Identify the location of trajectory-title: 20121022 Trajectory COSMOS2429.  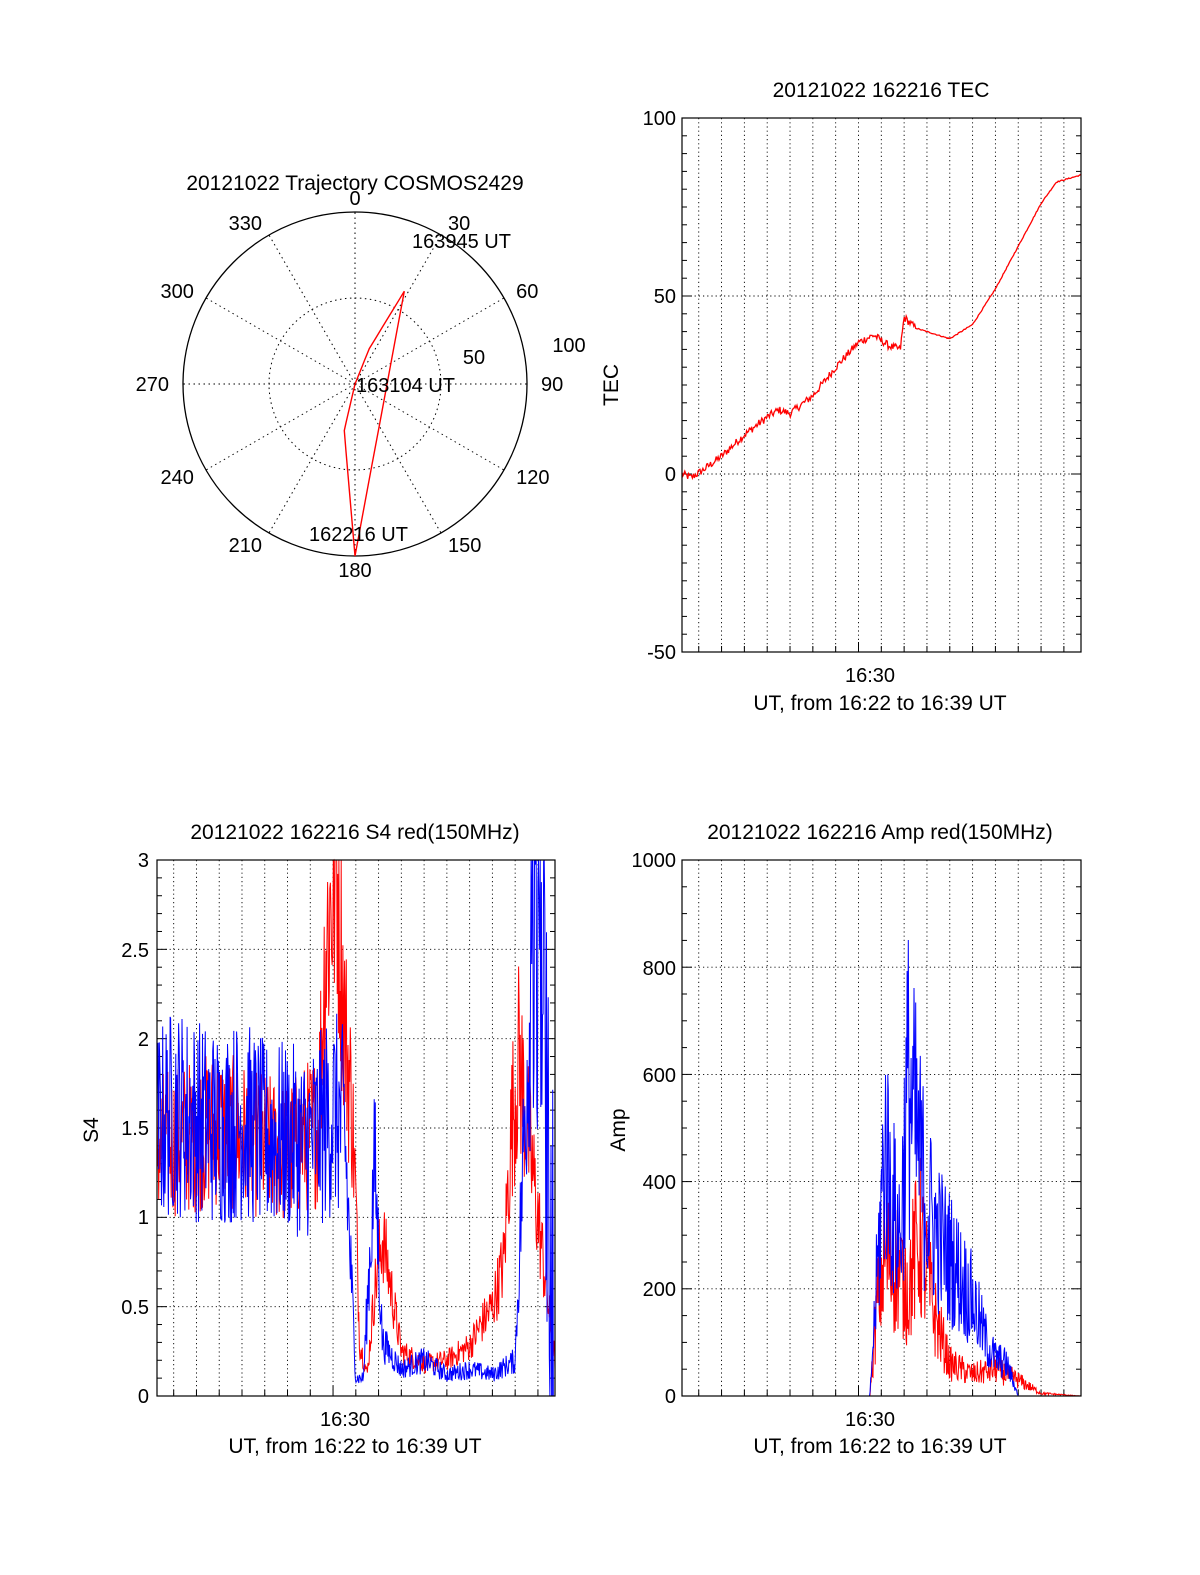
(354, 183).